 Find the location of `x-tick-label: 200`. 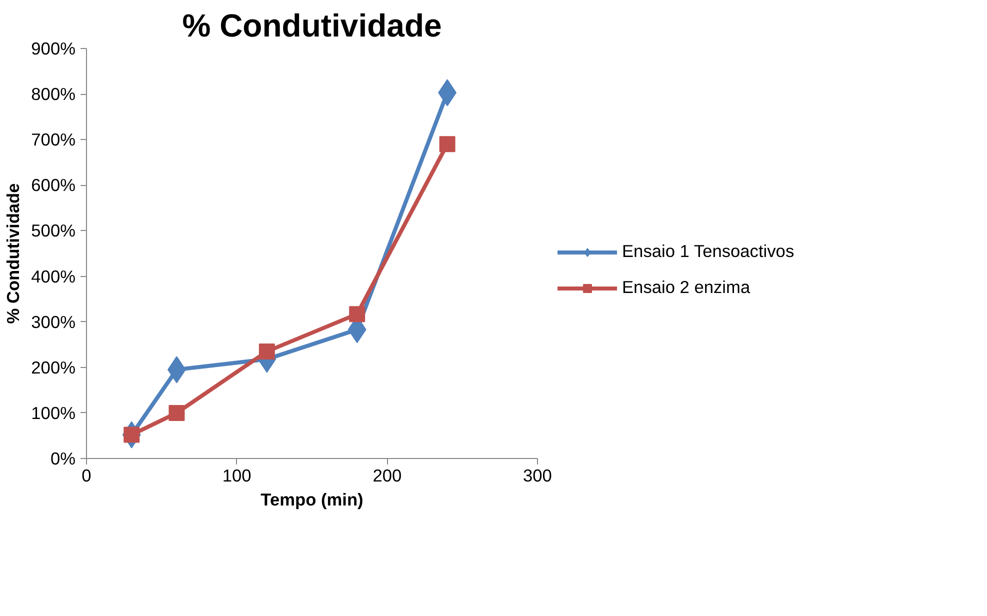

x-tick-label: 200 is located at coordinates (387, 476).